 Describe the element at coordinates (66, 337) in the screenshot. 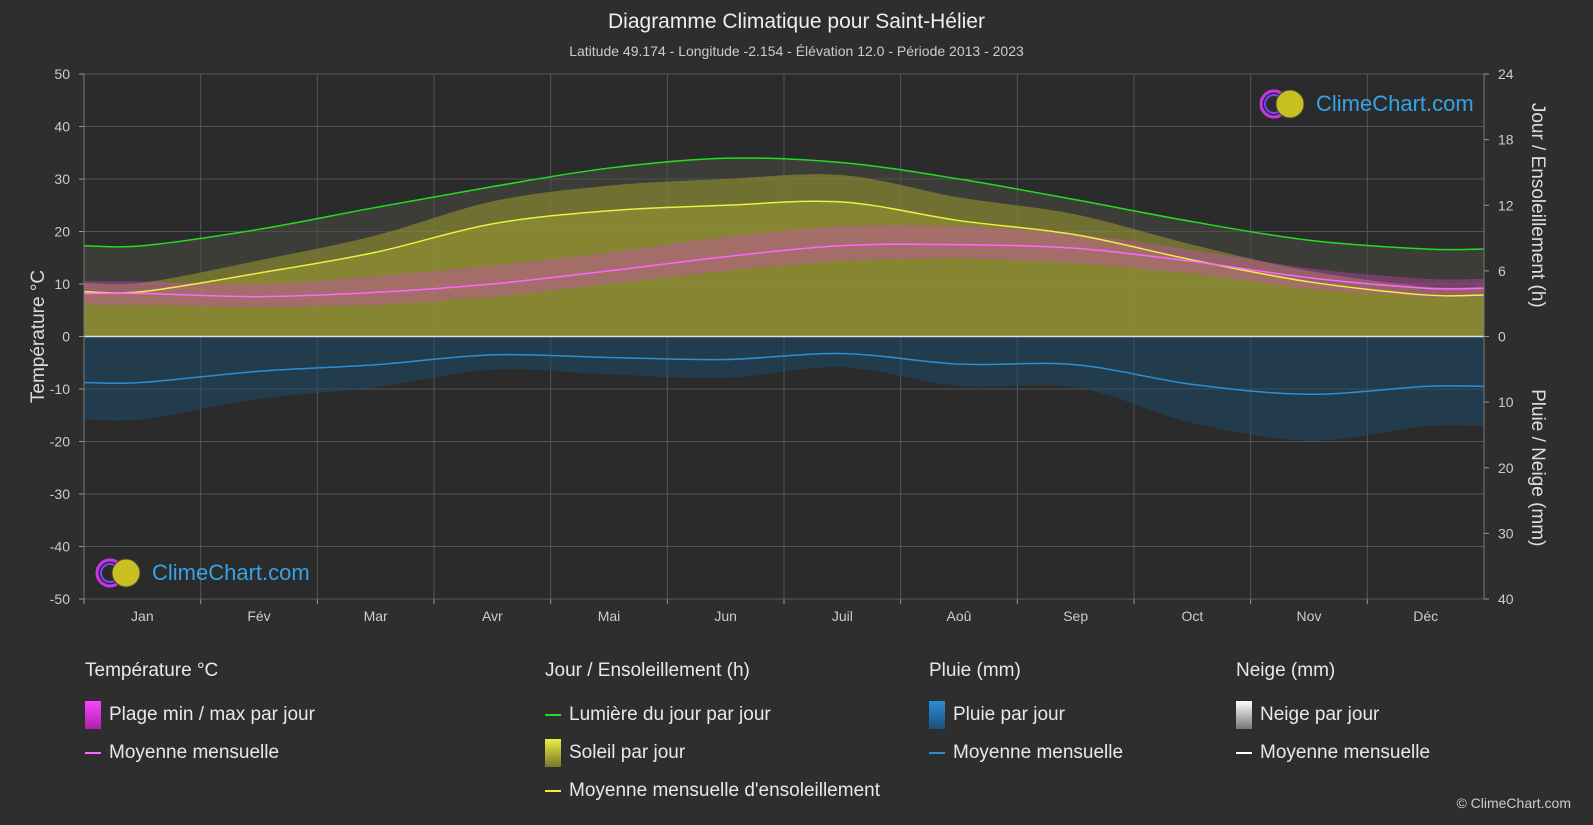

I see `left-tick-label: 0` at that location.